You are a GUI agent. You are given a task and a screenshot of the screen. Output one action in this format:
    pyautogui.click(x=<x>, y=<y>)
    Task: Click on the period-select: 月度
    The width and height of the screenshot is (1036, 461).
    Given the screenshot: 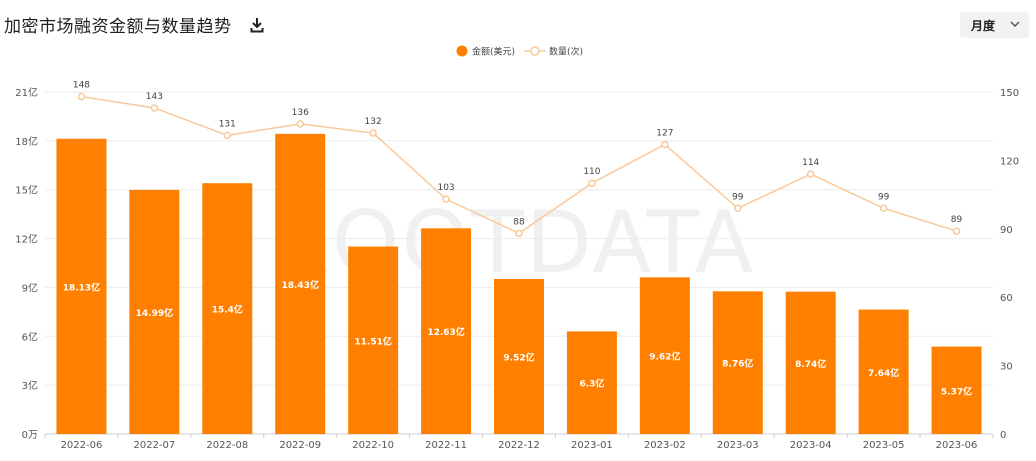 What is the action you would take?
    pyautogui.click(x=994, y=25)
    